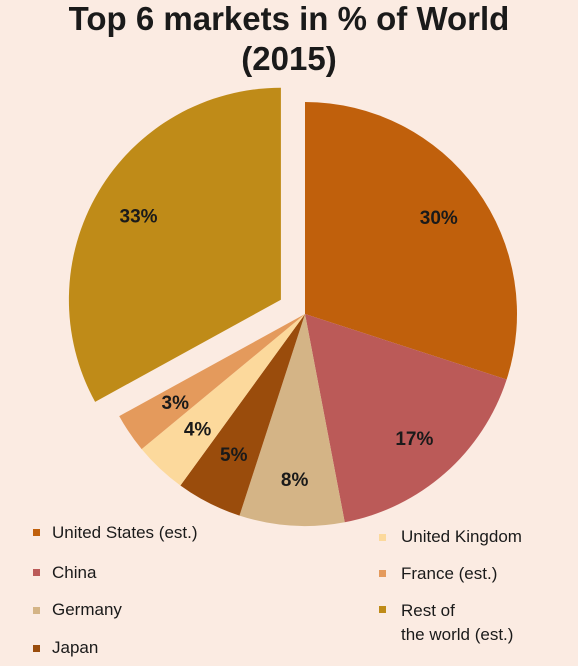 The height and width of the screenshot is (666, 578). I want to click on legend-label-united-states: United States (est.), so click(125, 532).